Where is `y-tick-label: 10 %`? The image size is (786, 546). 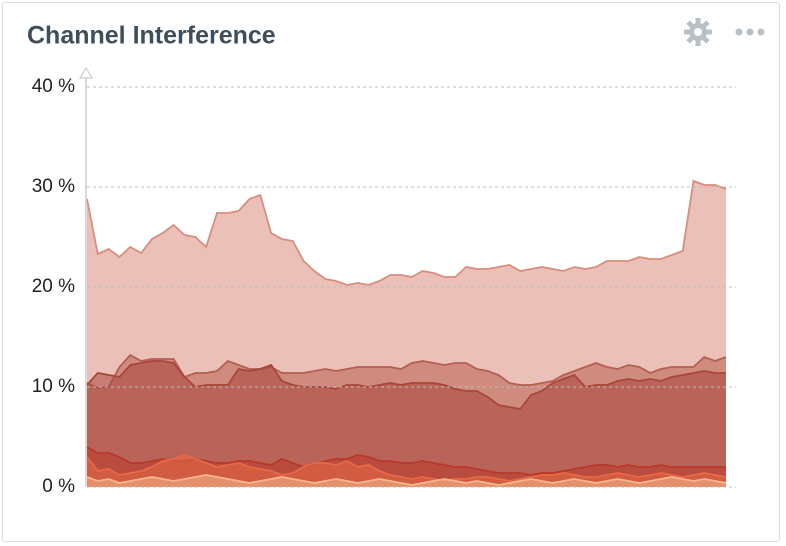
y-tick-label: 10 % is located at coordinates (53, 386).